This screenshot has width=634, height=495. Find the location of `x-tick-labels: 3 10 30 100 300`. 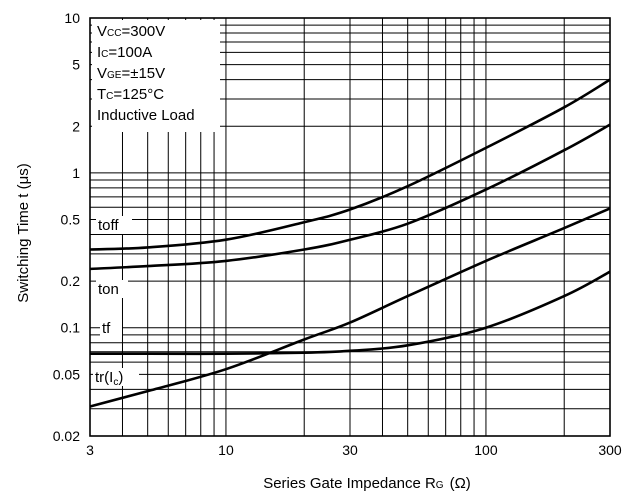

x-tick-labels: 3 10 30 100 300 is located at coordinates (354, 450).